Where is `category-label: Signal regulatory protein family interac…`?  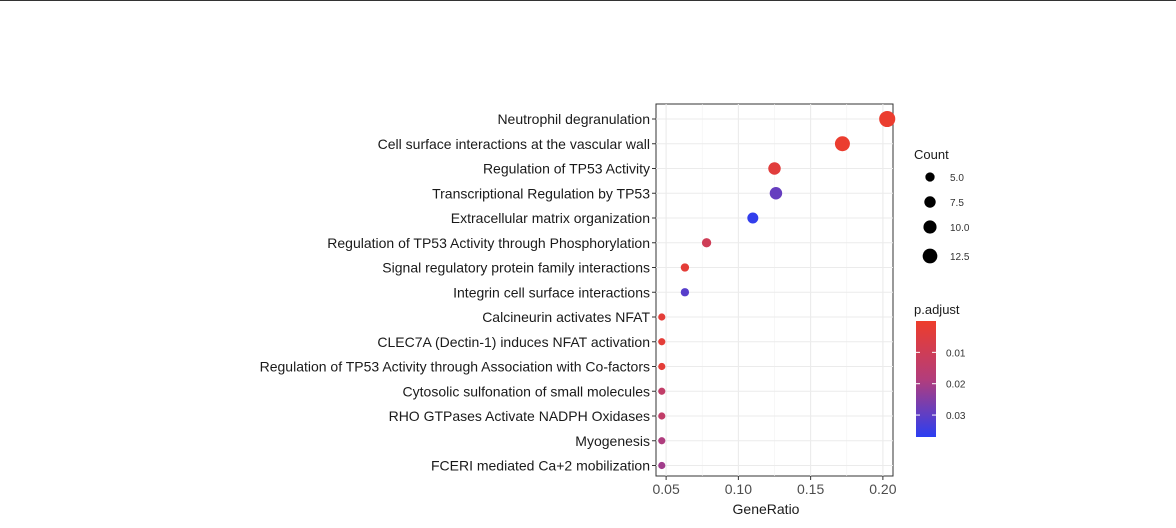
category-label: Signal regulatory protein family interac… is located at coordinates (516, 268).